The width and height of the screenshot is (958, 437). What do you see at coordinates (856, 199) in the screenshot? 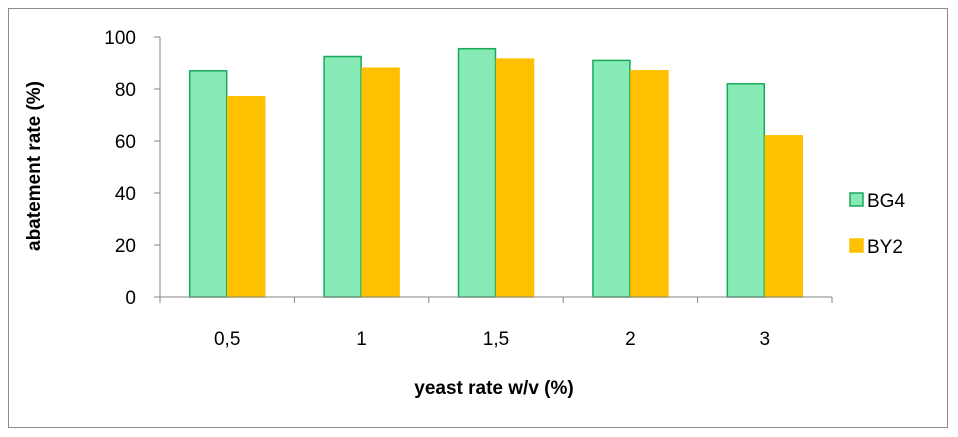
I see `legend-swatch-bg4` at bounding box center [856, 199].